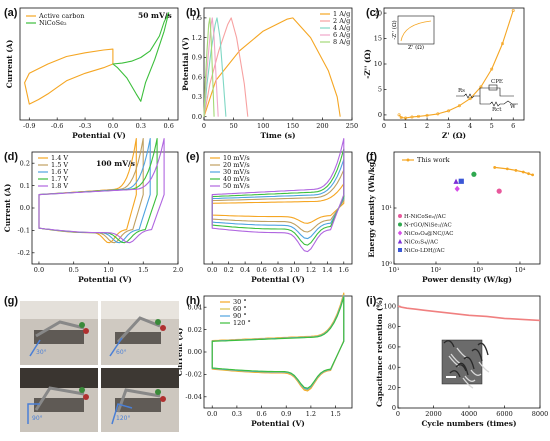 Image resolution: width=550 pixels, height=441 pixels. Describe the element at coordinates (371, 301) in the screenshot. I see `panel-label-i: (i)` at that location.